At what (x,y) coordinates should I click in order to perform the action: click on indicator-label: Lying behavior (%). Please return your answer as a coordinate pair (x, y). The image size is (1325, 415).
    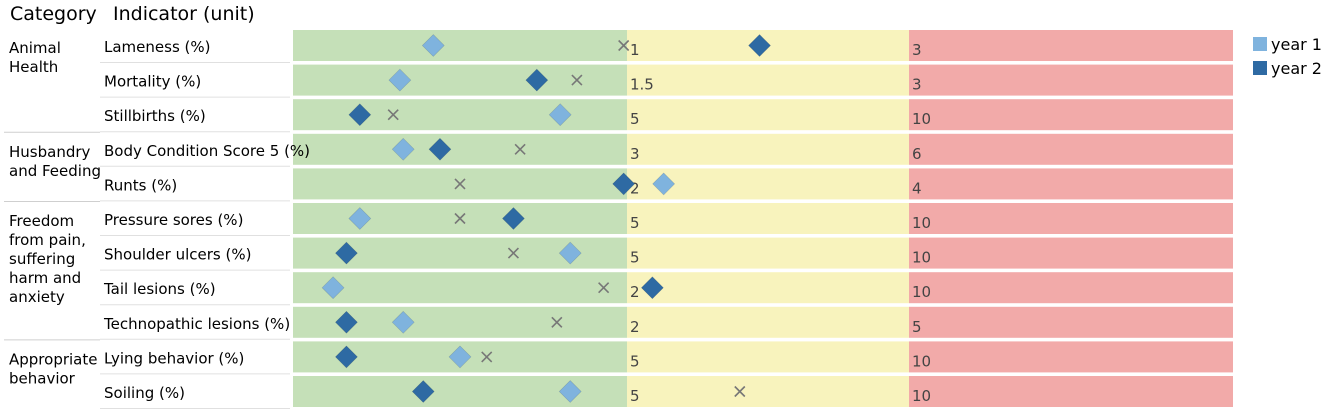
    Looking at the image, I should click on (174, 358).